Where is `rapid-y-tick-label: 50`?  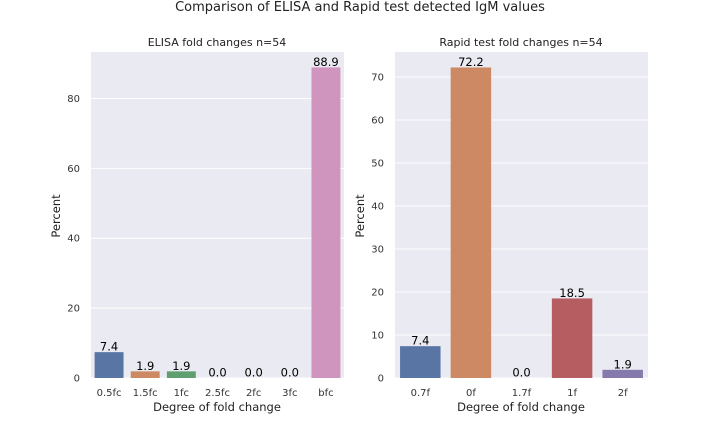 rapid-y-tick-label: 50 is located at coordinates (377, 163).